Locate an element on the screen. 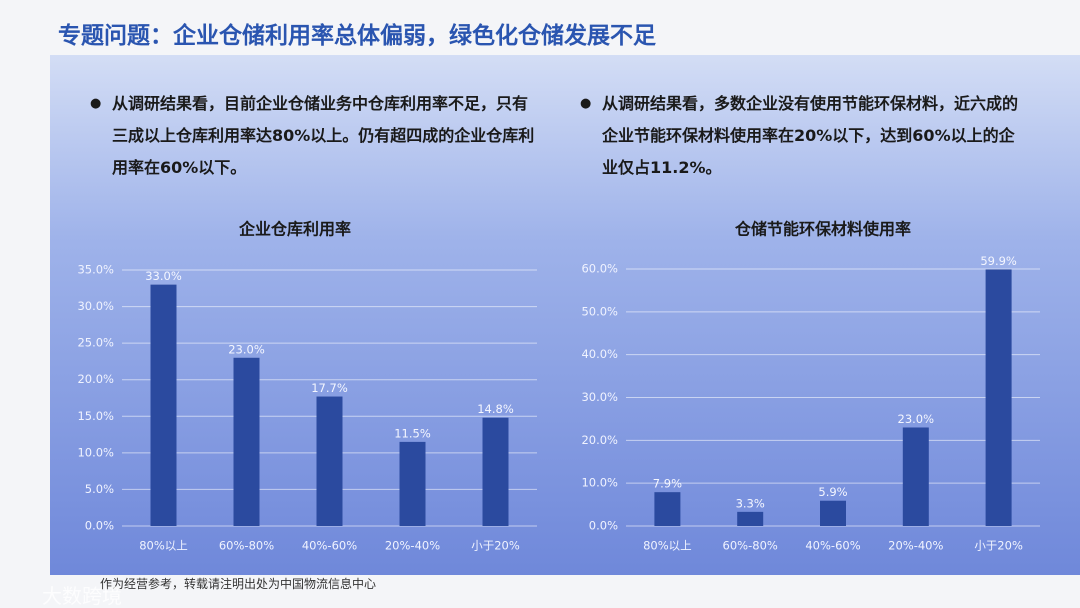  y-tick-label: 60.0% is located at coordinates (599, 269).